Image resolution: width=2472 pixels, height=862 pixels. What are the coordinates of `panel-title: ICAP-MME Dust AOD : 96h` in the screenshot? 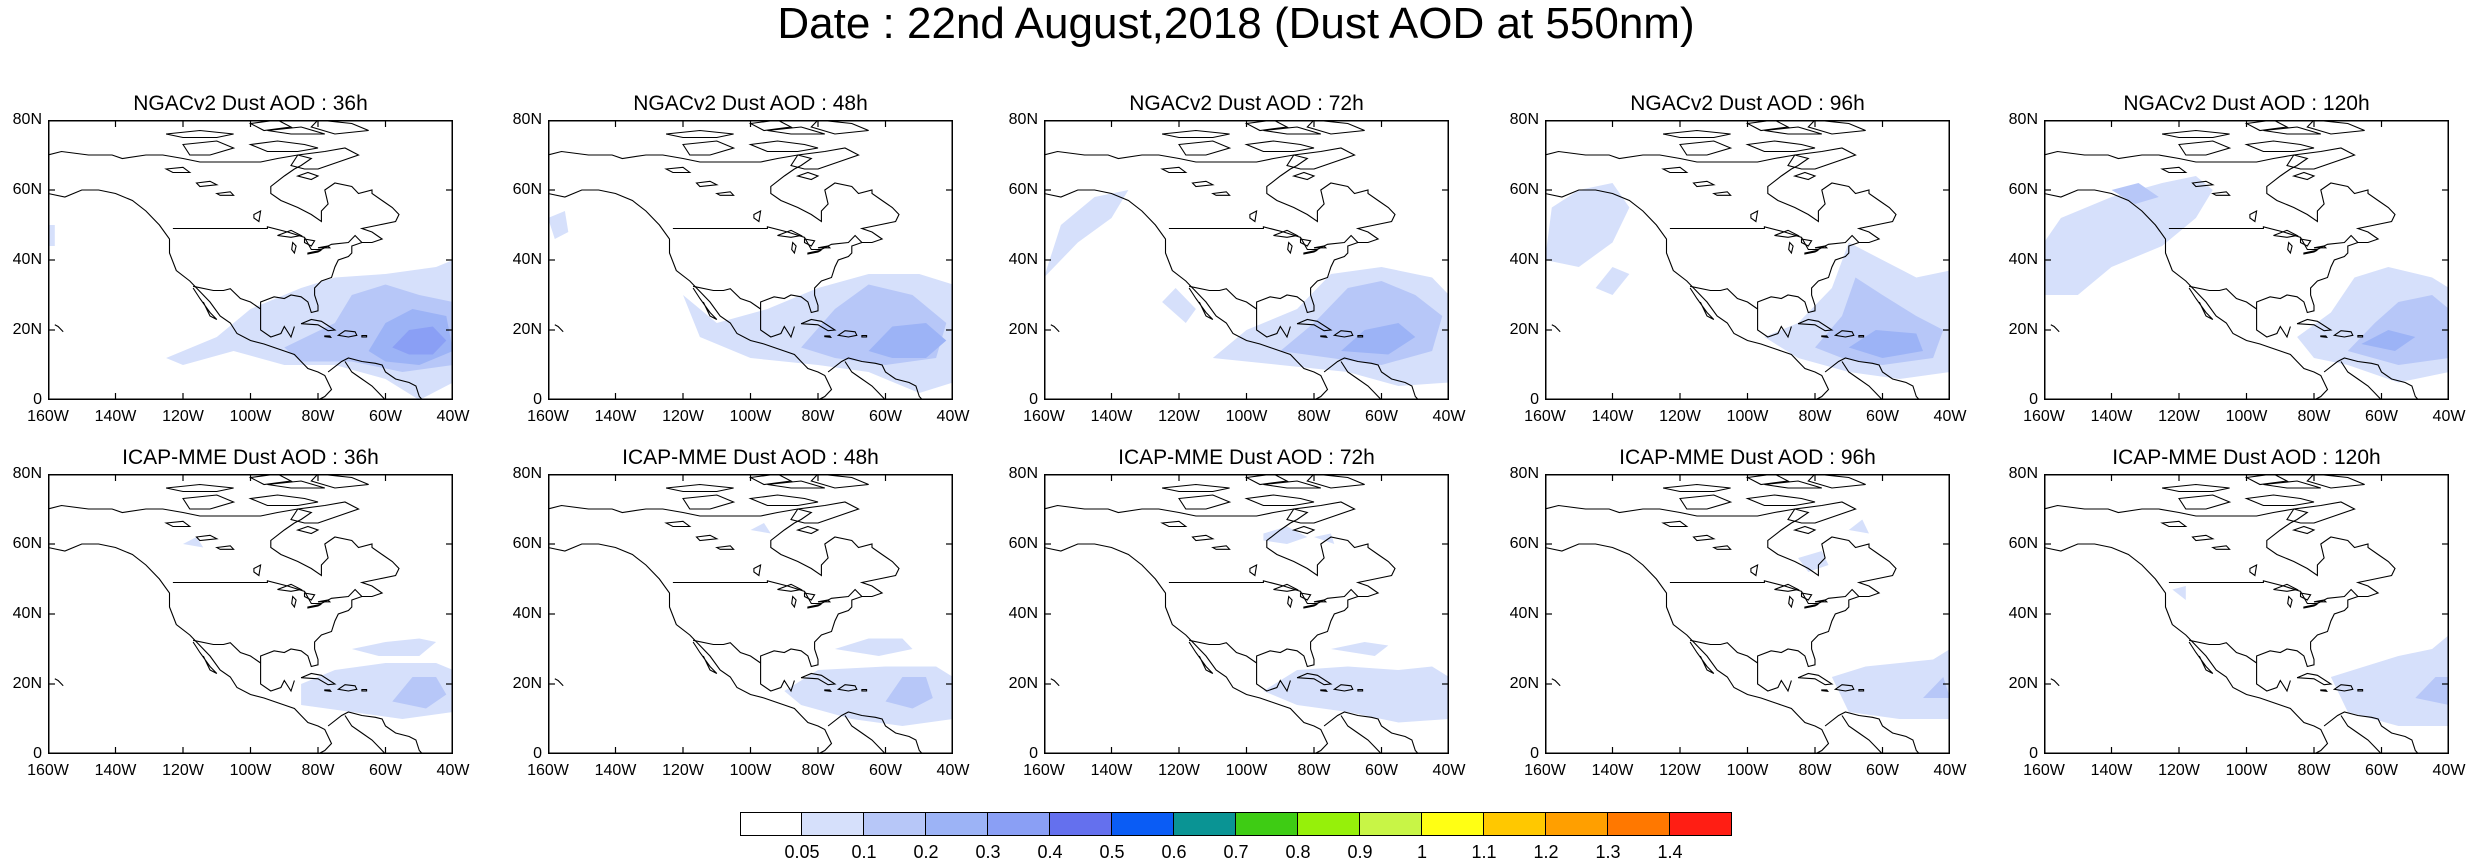 It's located at (1747, 457).